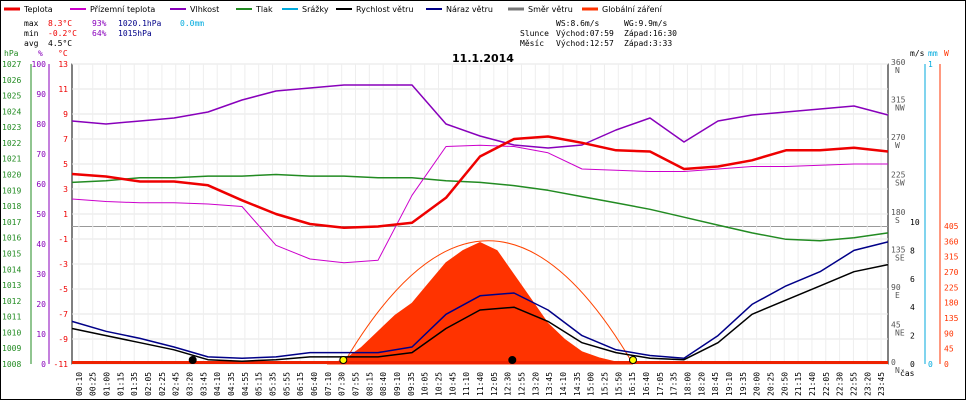  What do you see at coordinates (578, 23) in the screenshot?
I see `stat-ws: WS:8.6m/s` at bounding box center [578, 23].